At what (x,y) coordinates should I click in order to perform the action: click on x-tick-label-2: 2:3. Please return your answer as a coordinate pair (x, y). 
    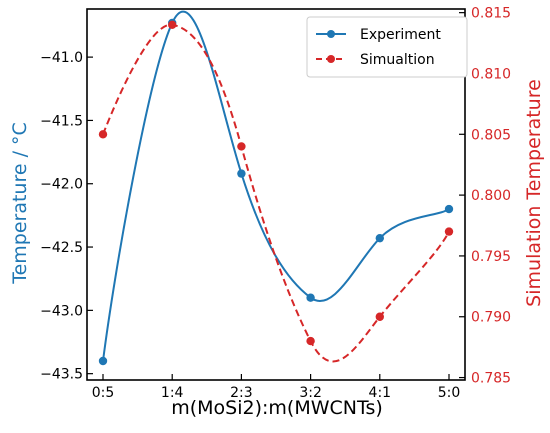
    Looking at the image, I should click on (241, 393).